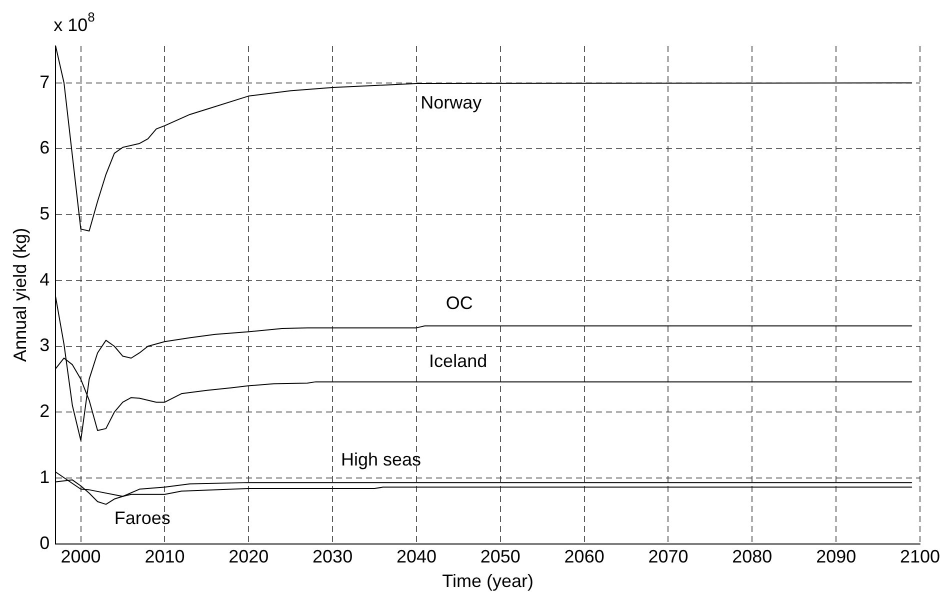 The height and width of the screenshot is (597, 948). I want to click on y-tick-label: 2, so click(45, 411).